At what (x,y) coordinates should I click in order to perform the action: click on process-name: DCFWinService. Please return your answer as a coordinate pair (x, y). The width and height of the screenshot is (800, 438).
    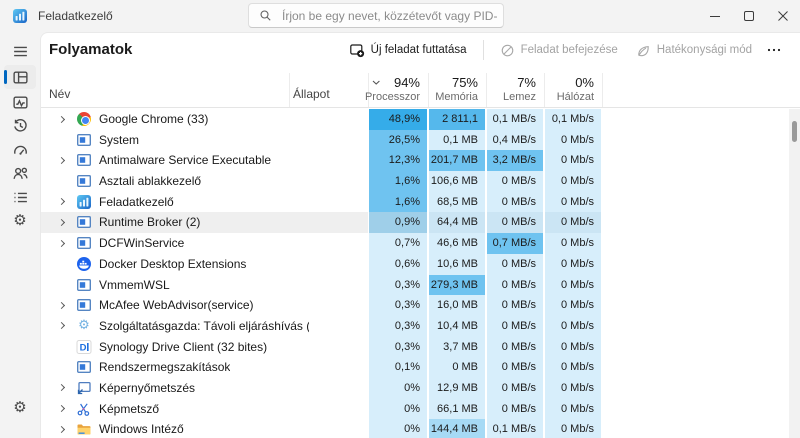
    Looking at the image, I should click on (142, 243).